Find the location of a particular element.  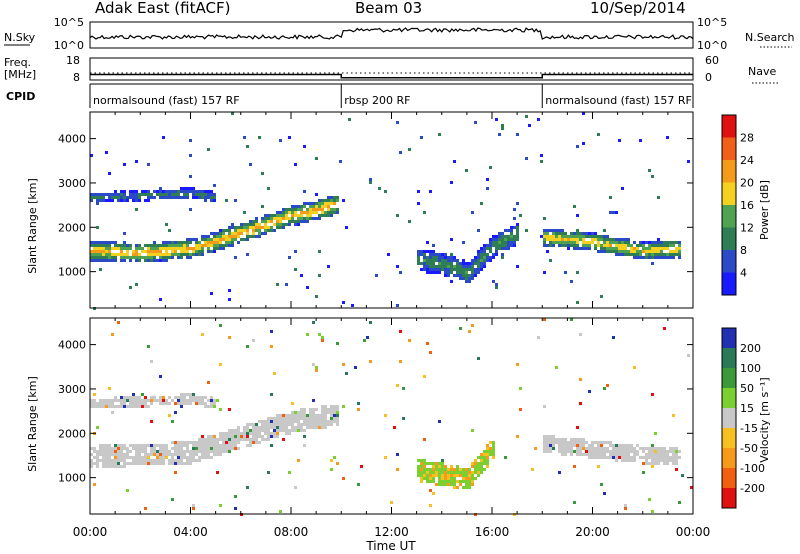

cpid-label: CPID is located at coordinates (20, 96).